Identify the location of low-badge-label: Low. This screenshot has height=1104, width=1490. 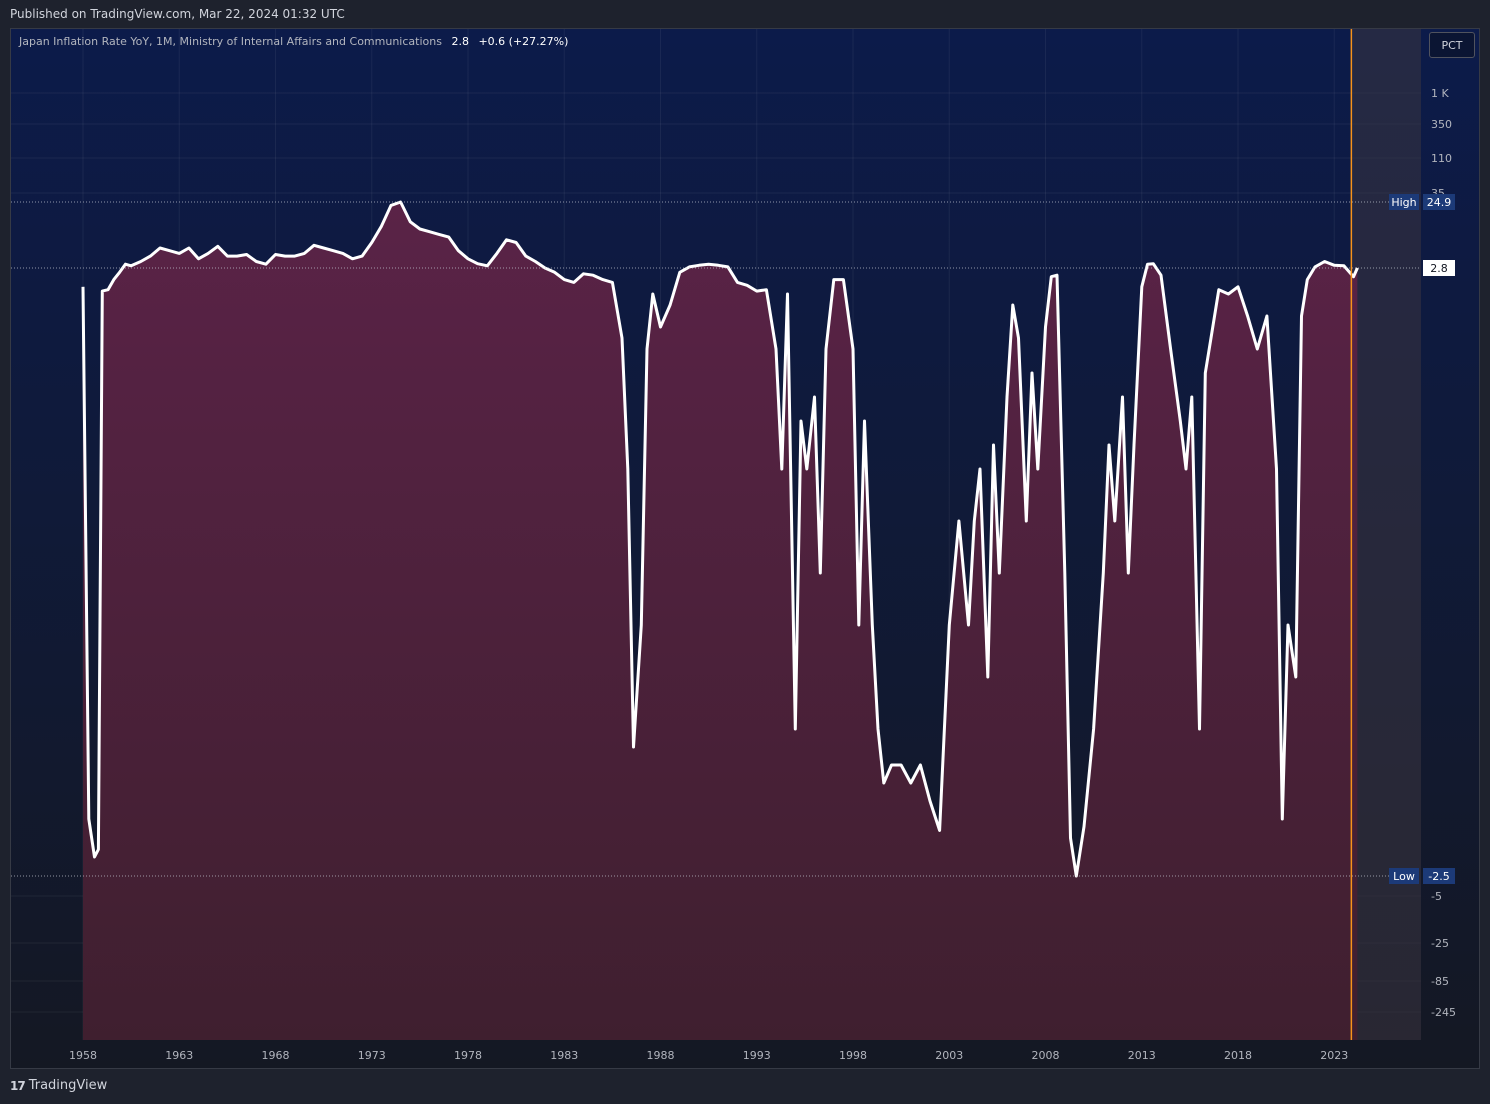
(1404, 876).